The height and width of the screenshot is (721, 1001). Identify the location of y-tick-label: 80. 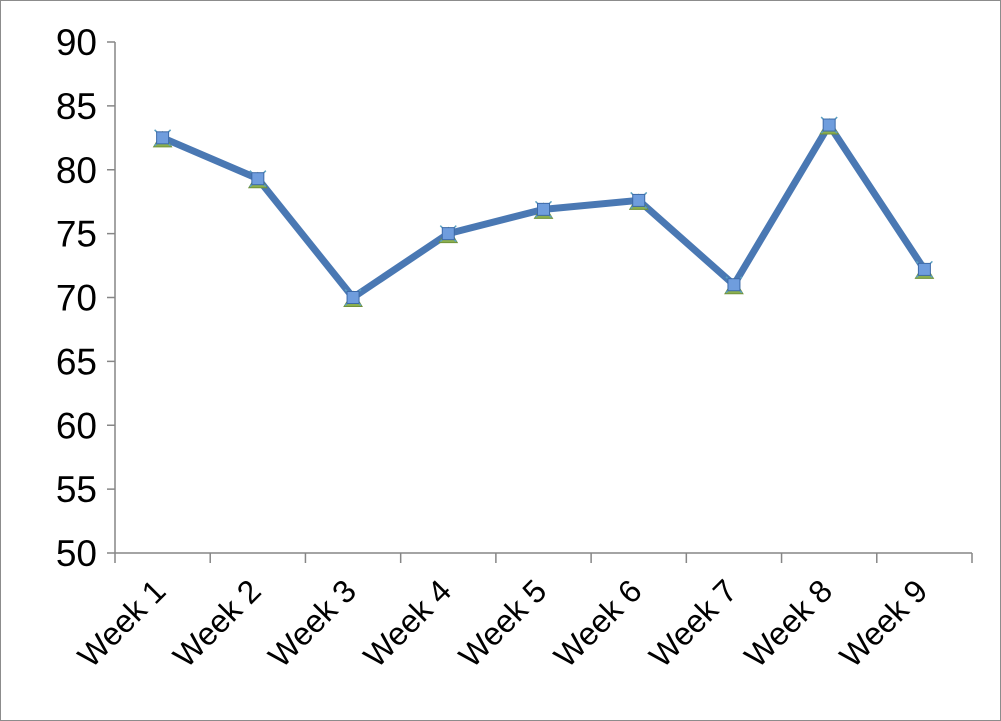
(76, 170).